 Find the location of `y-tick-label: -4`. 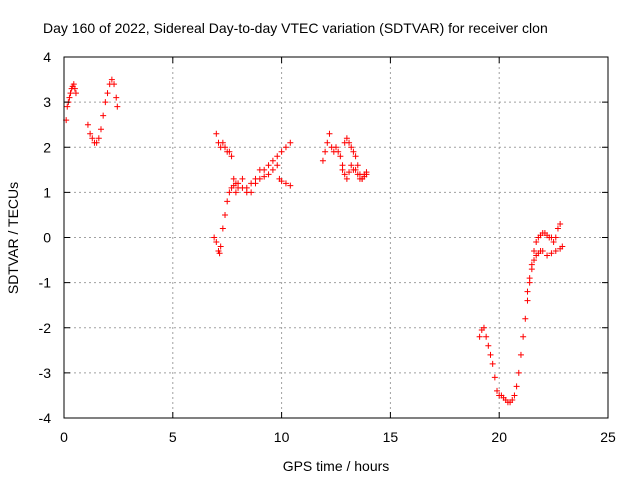

y-tick-label: -4 is located at coordinates (45, 418).